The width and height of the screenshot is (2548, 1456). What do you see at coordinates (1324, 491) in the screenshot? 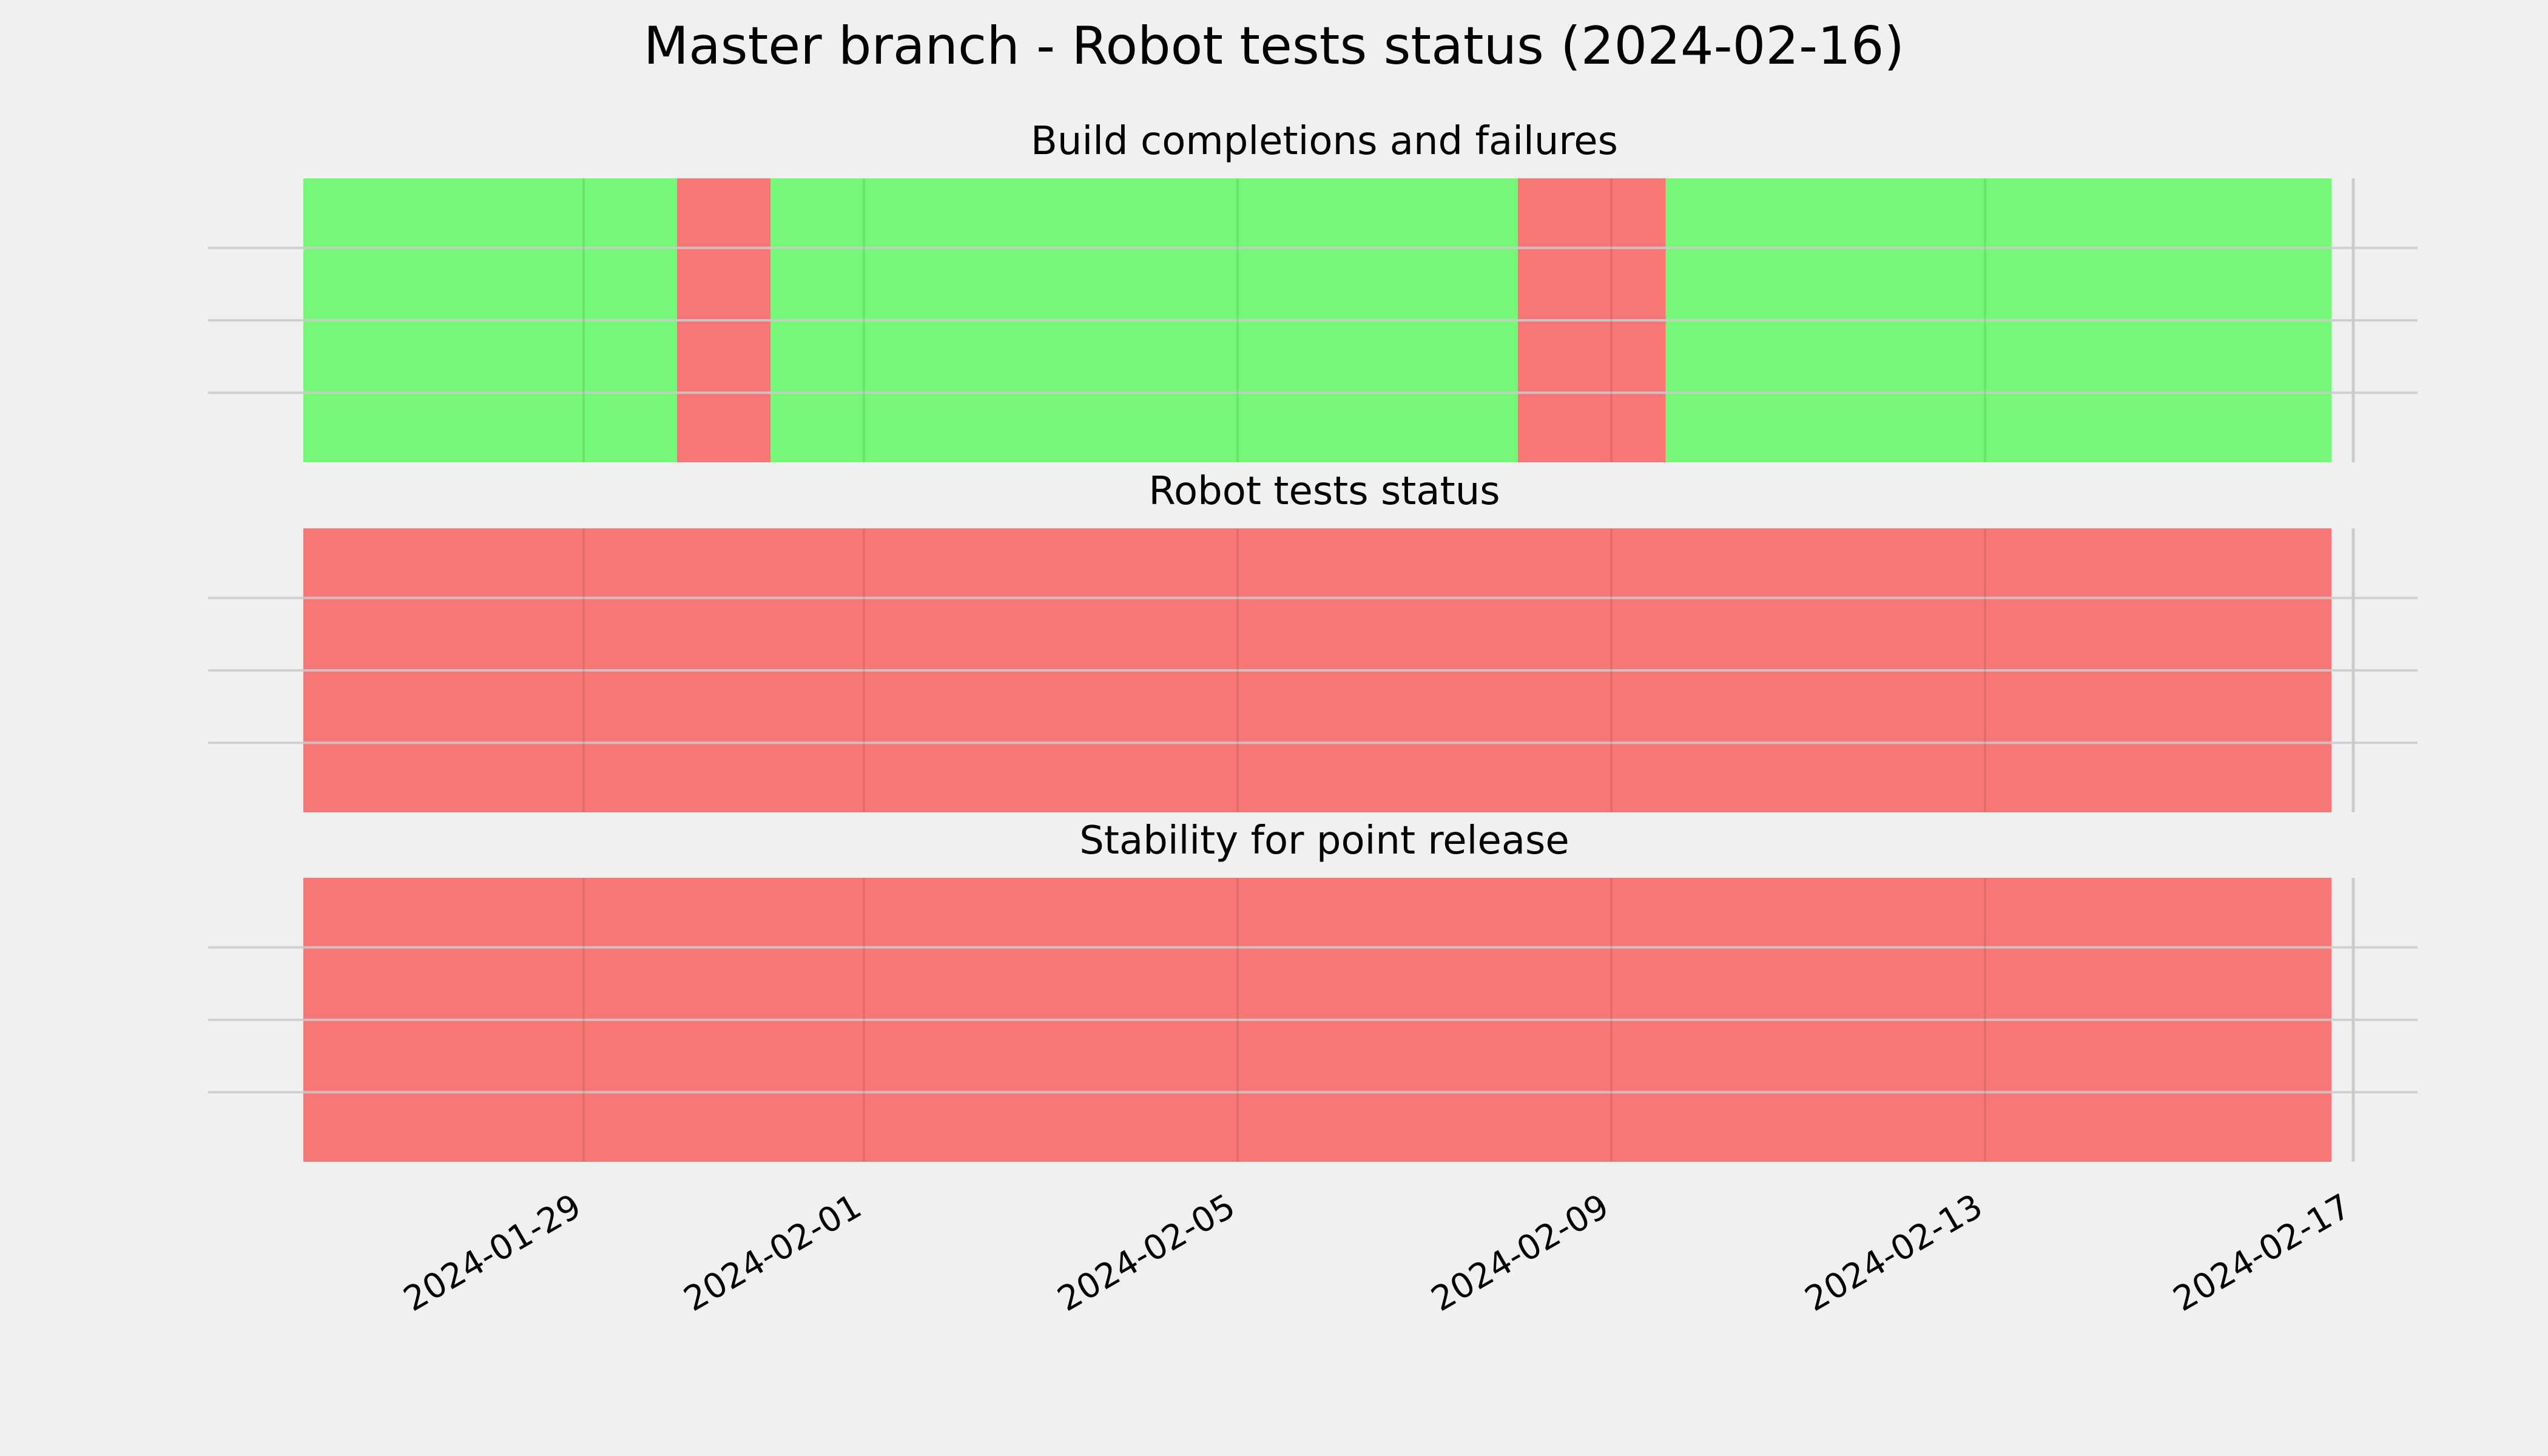
I see `panel-title: Robot tests status` at bounding box center [1324, 491].